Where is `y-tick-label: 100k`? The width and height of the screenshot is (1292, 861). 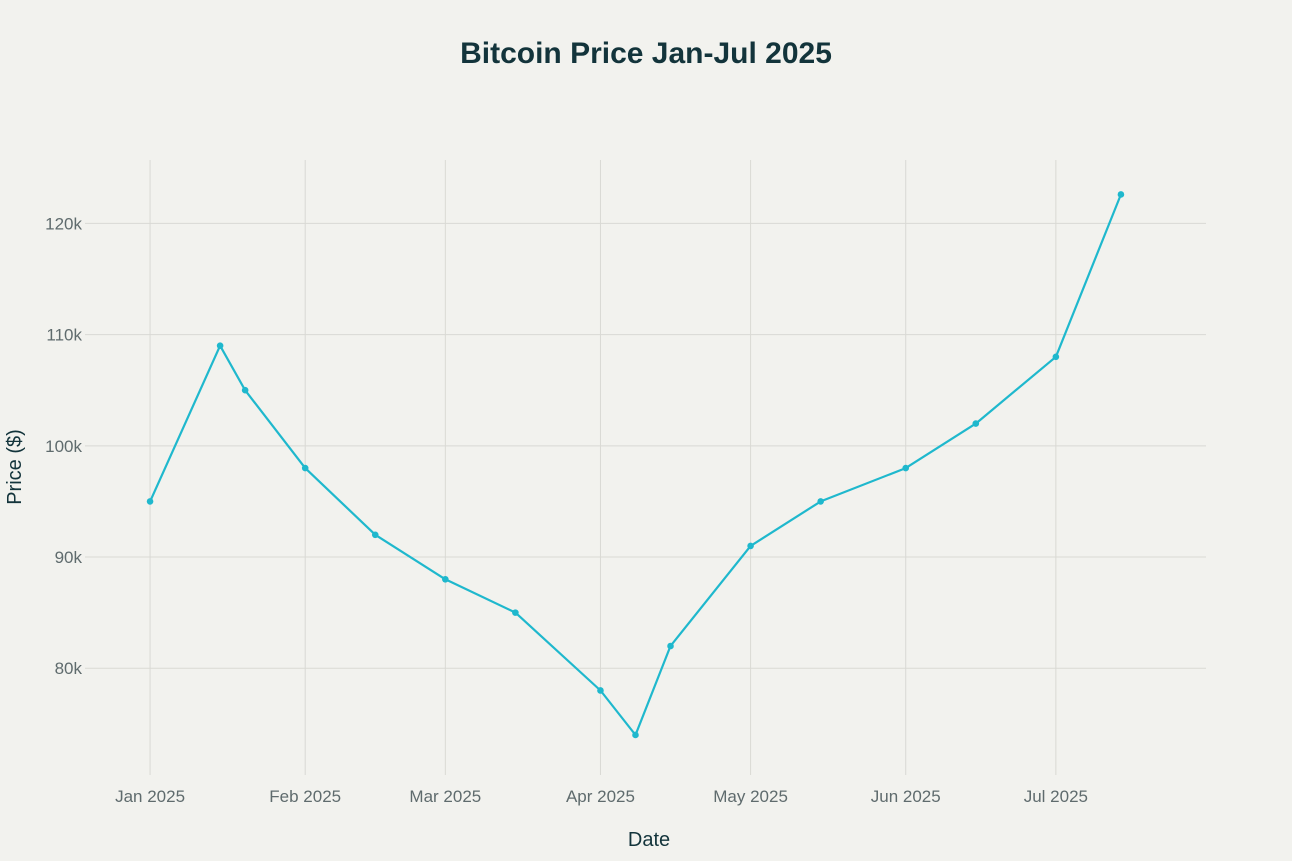
y-tick-label: 100k is located at coordinates (63, 446).